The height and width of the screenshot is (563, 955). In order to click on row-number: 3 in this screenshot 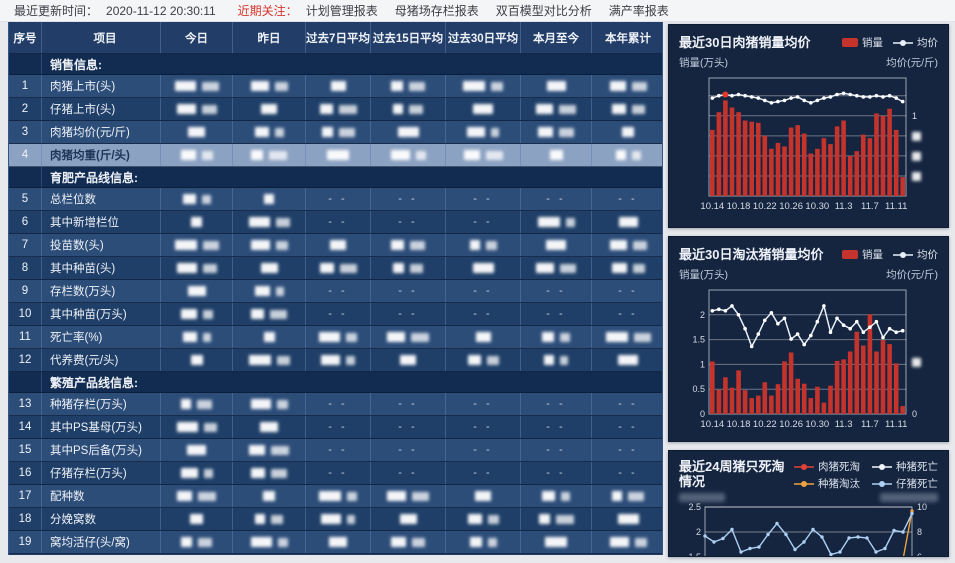, I will do `click(25, 132)`.